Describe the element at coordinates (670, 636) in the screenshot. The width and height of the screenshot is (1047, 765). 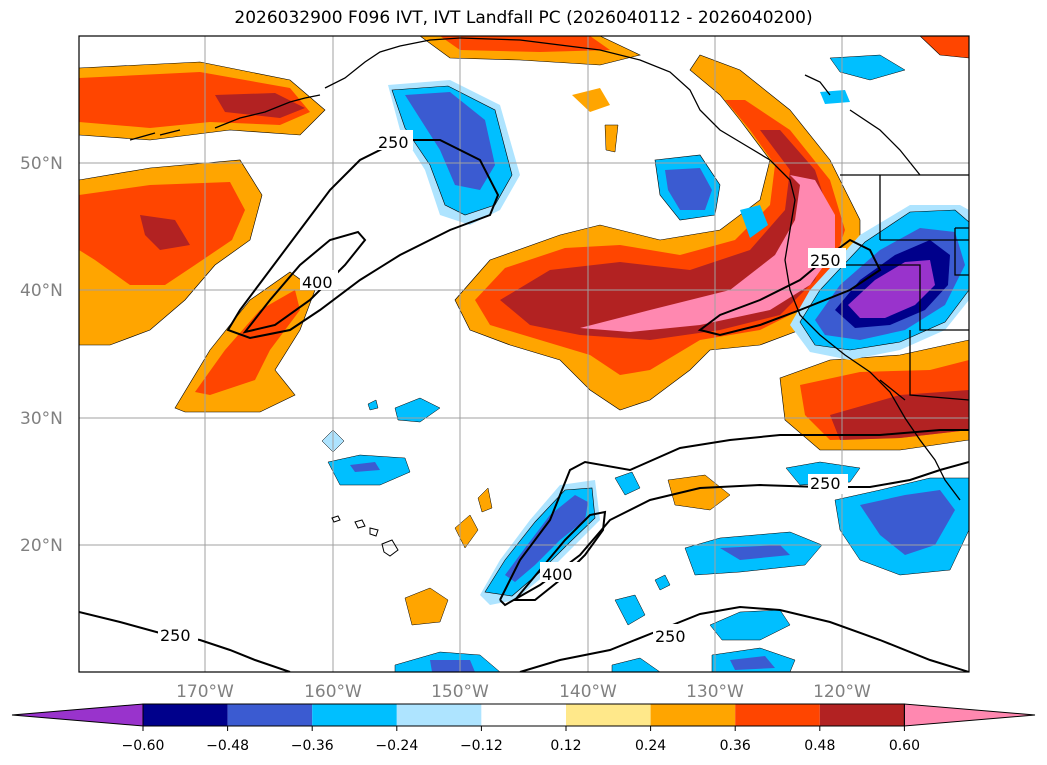
I see `contour-label-250-se: 250` at that location.